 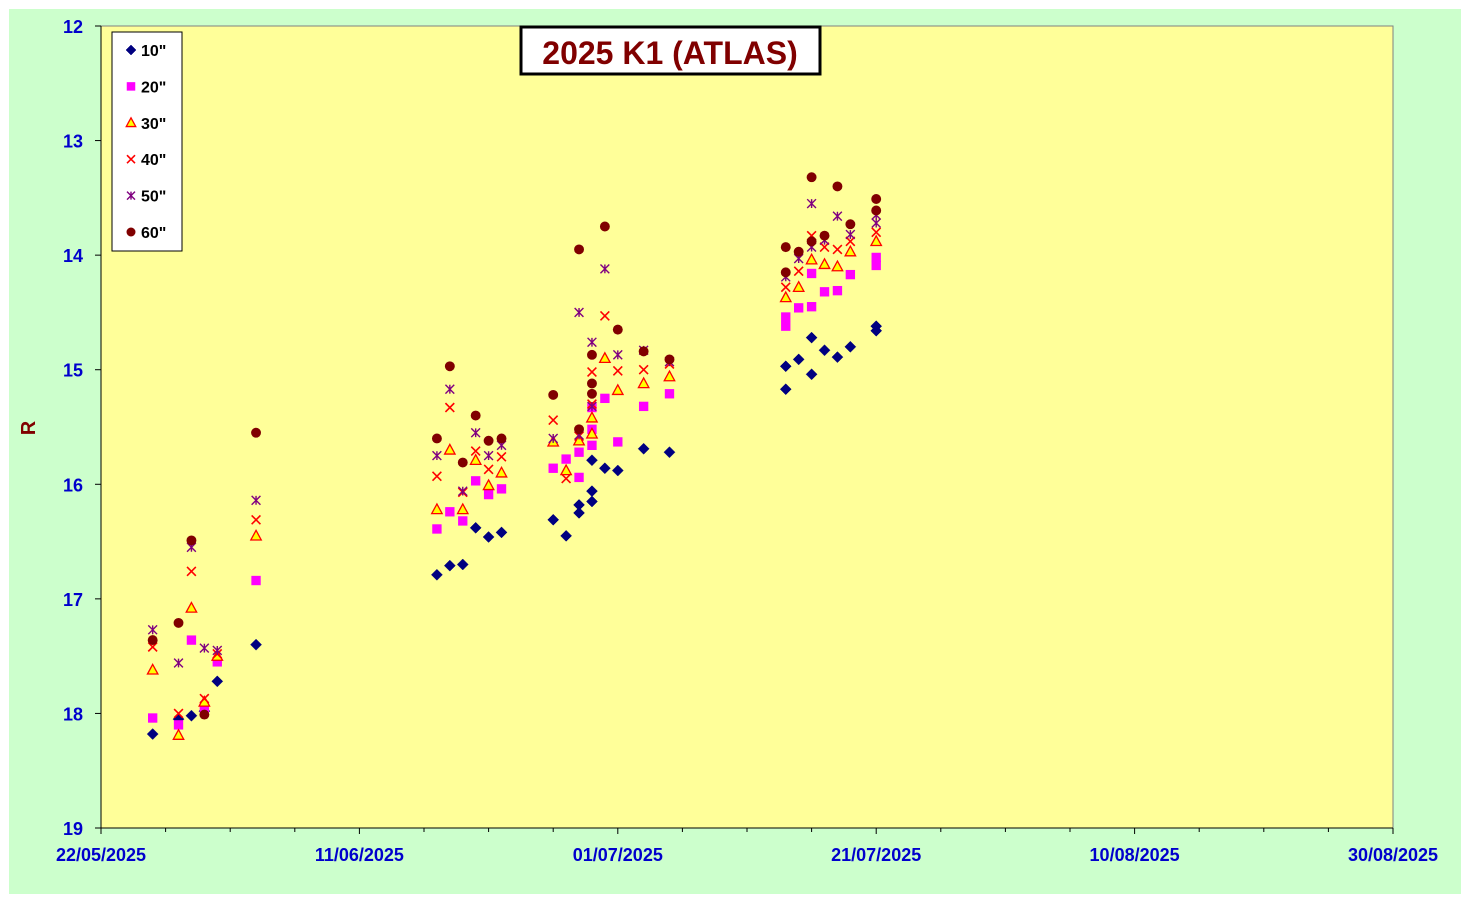 I want to click on y-tick-label: 13, so click(x=73, y=142).